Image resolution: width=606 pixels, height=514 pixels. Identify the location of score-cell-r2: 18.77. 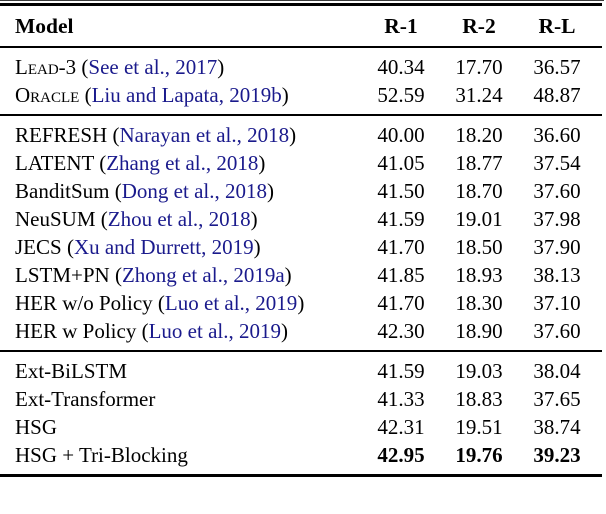
(479, 163).